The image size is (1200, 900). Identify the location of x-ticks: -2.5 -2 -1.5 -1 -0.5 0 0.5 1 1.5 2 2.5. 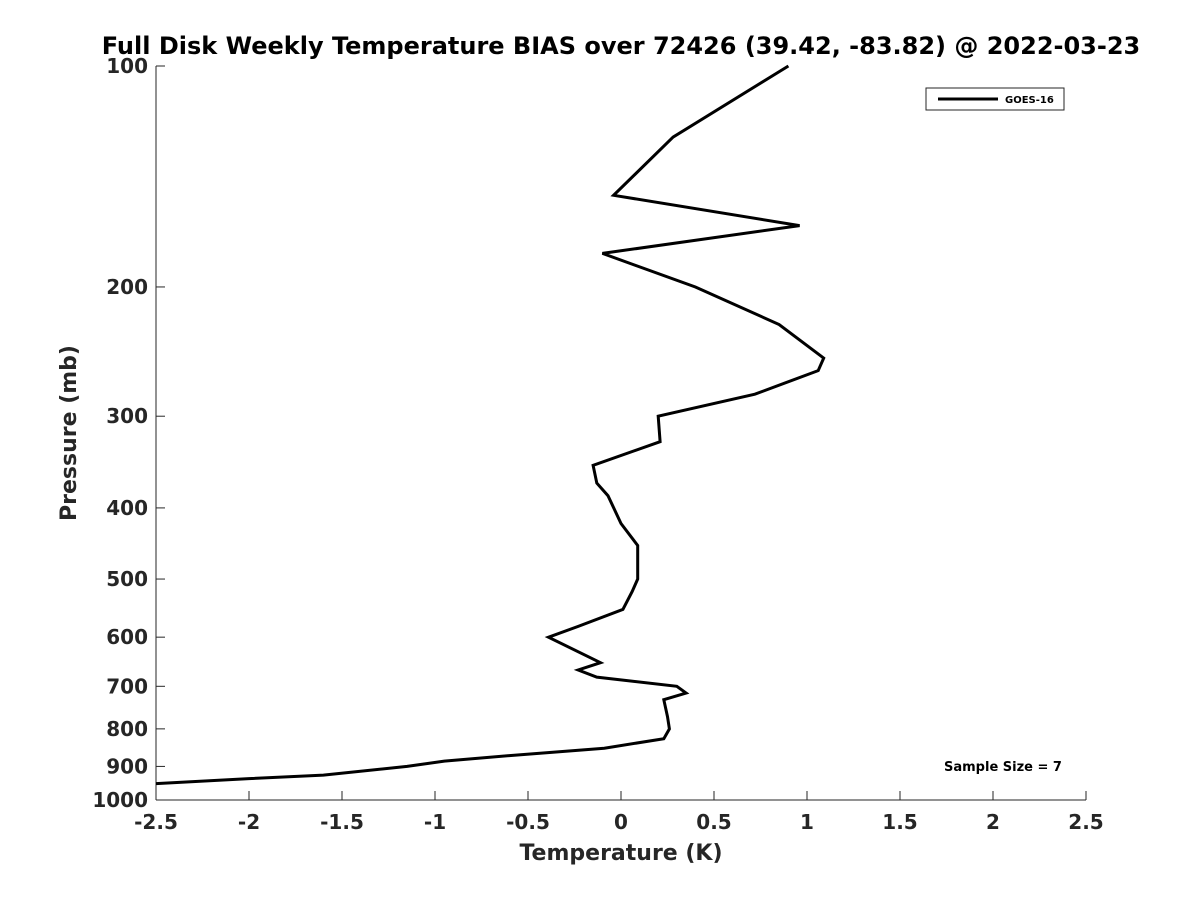
(619, 812).